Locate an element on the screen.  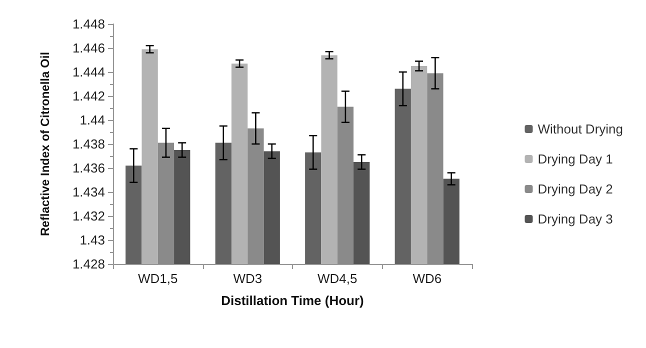
legend-label: Drying Day 2 is located at coordinates (575, 189).